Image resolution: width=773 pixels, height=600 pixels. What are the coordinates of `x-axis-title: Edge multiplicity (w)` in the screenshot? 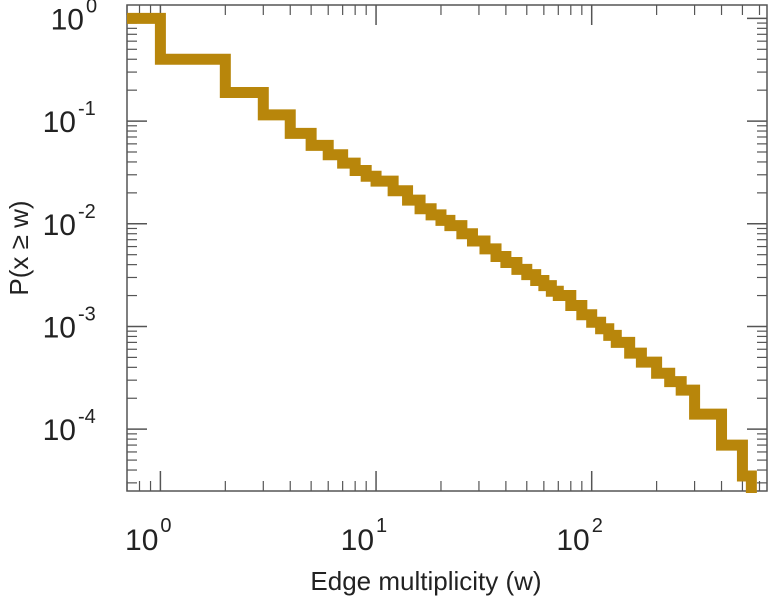 It's located at (425, 581).